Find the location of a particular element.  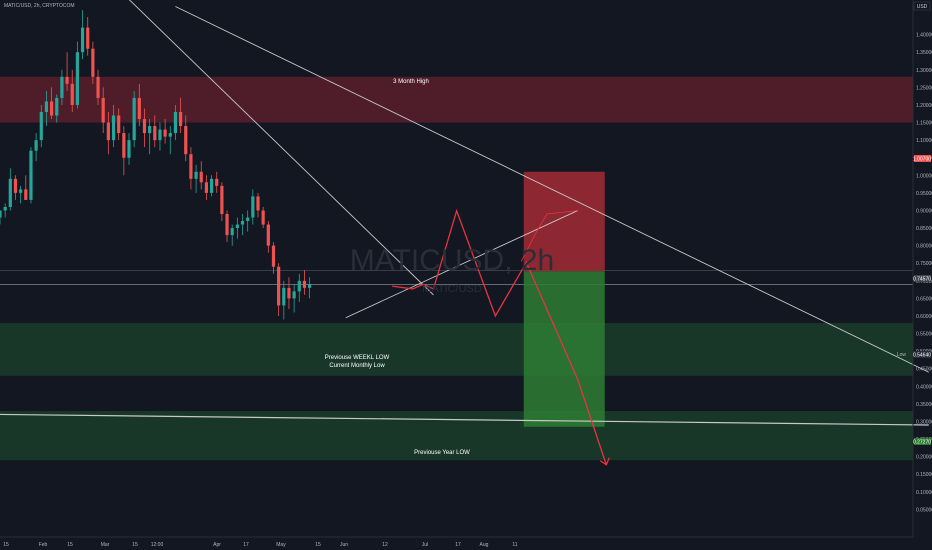

x-tick-8: May is located at coordinates (281, 545).